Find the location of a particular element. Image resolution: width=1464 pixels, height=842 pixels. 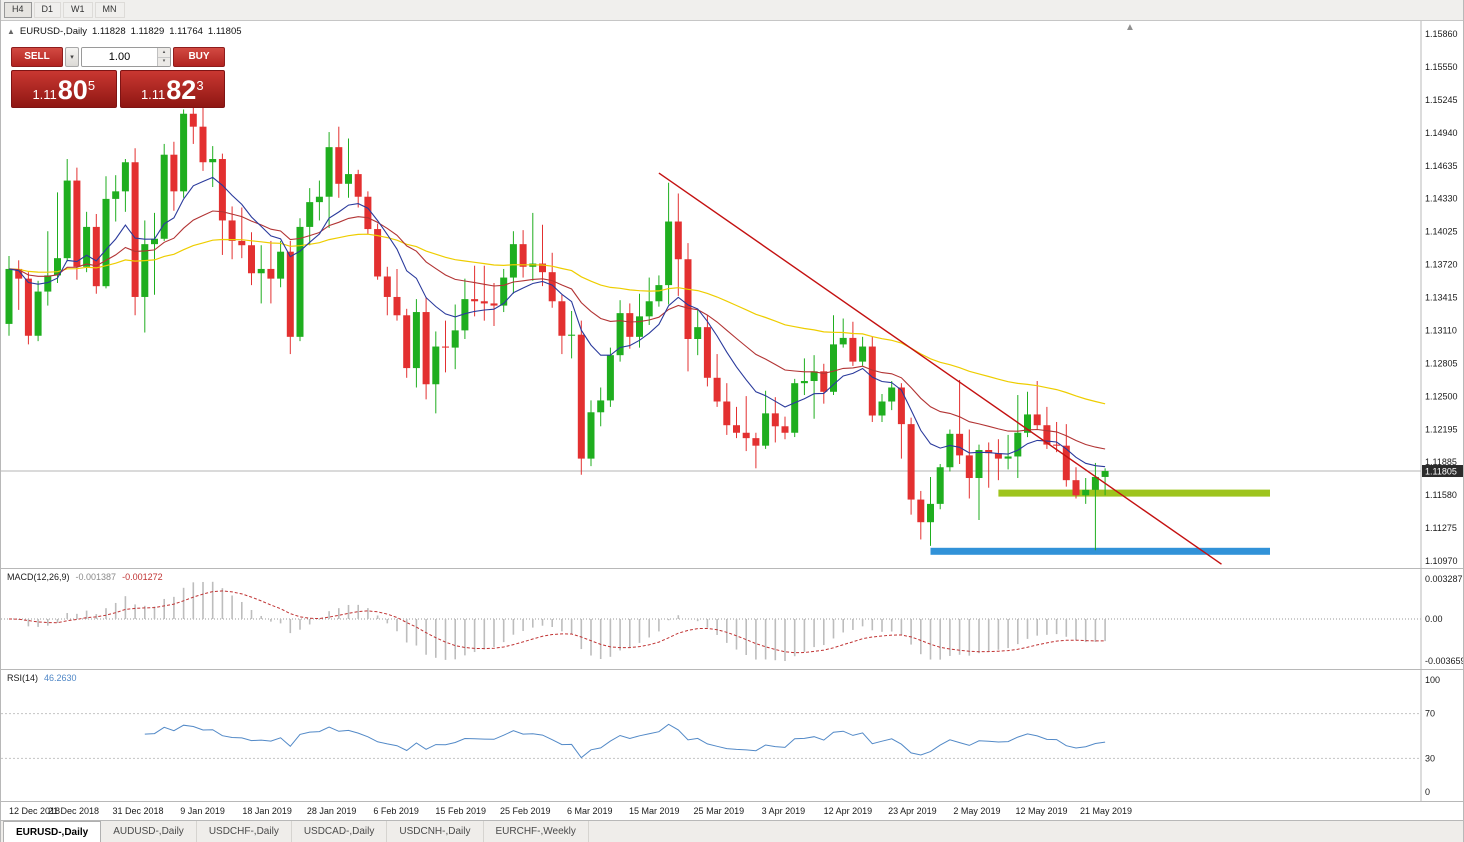

date-tick-label: 12 Dec 2018 is located at coordinates (35, 811).